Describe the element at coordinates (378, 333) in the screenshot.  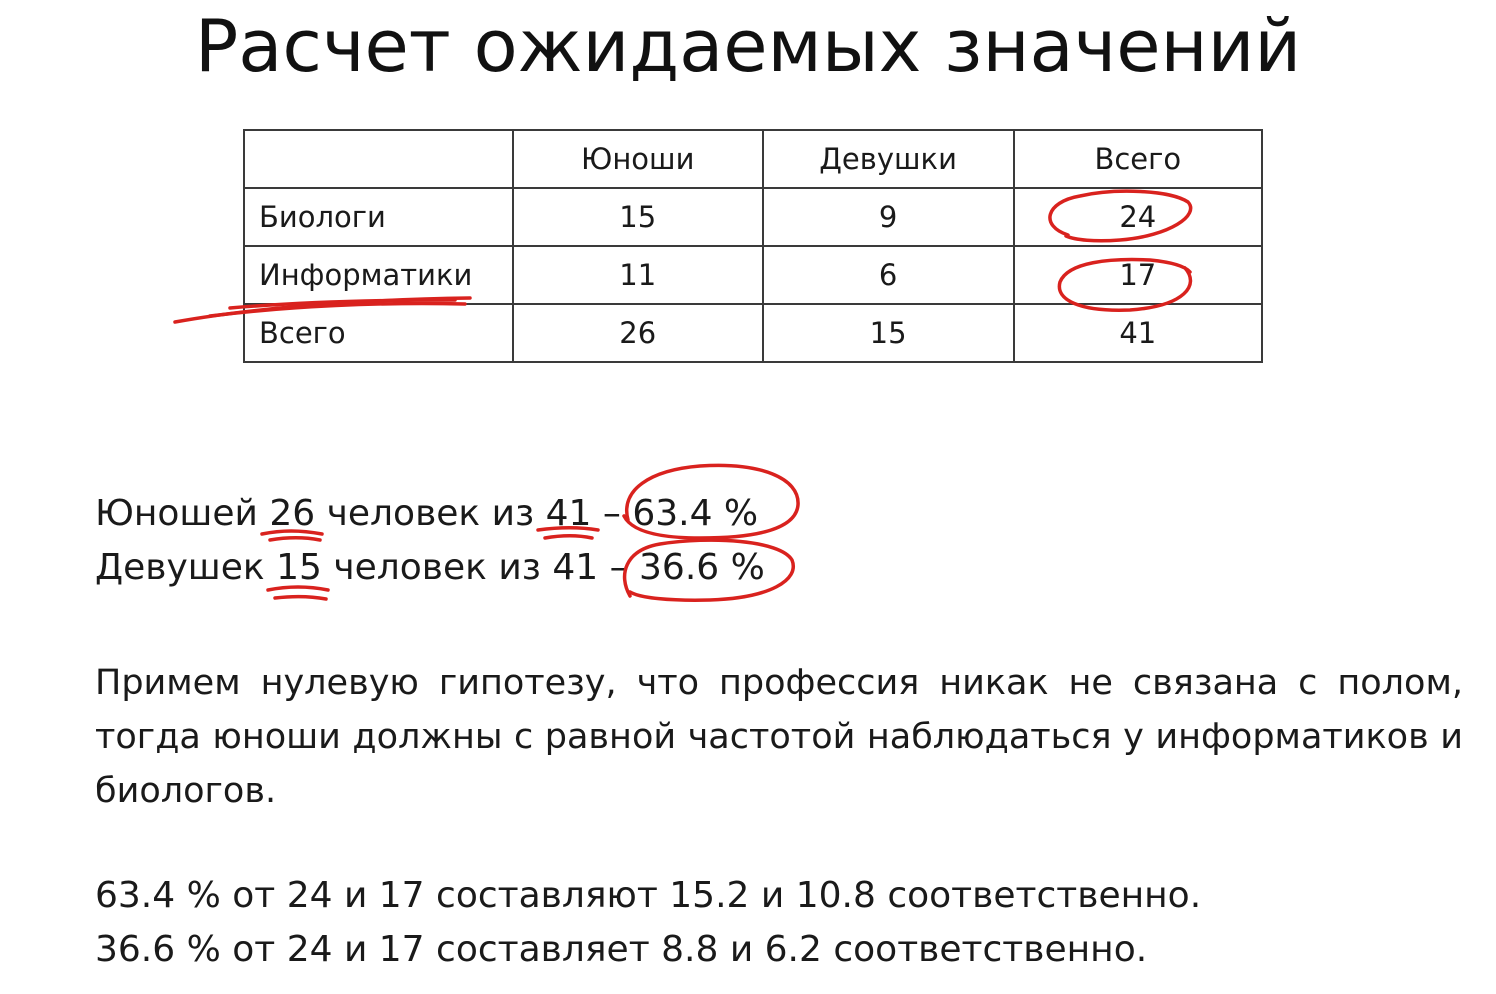
I see `table-row-label: Всего` at that location.